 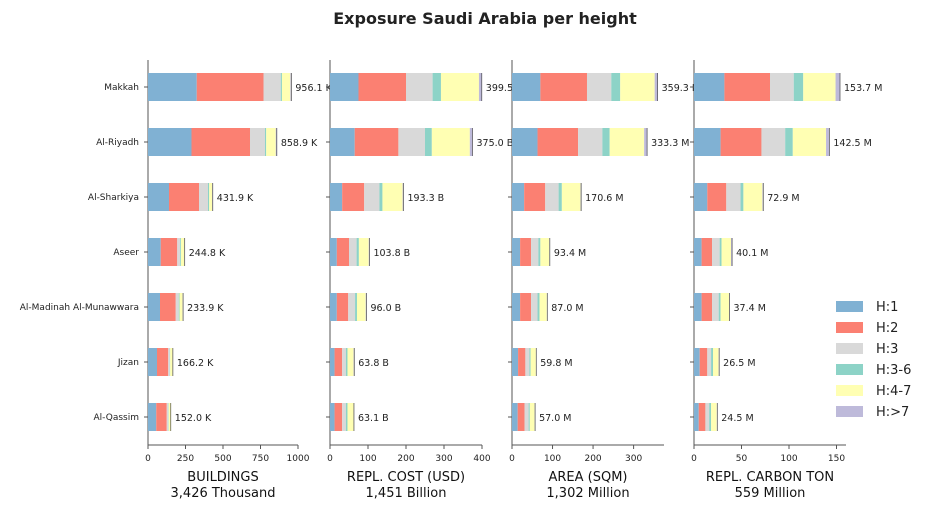 What do you see at coordinates (863, 88) in the screenshot?
I see `bar-total-label-repl-carbon-ton-makkah: 153.7 M` at bounding box center [863, 88].